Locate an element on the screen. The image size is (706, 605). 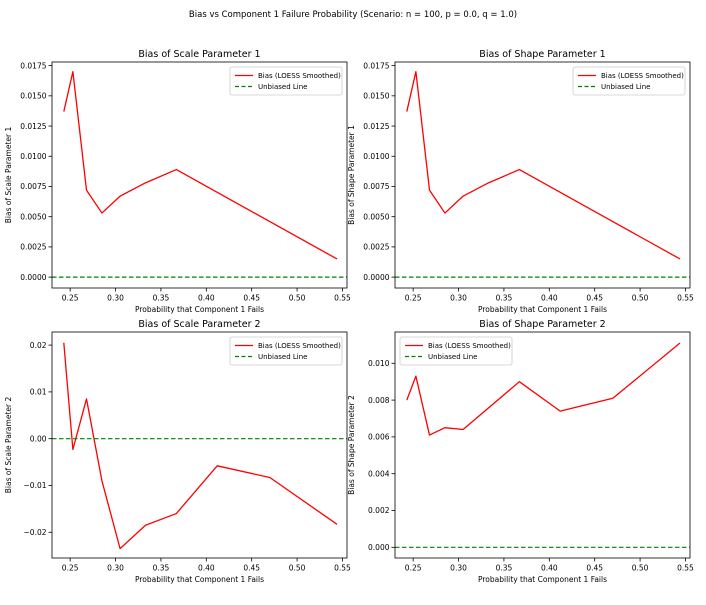
y-tick-label: 0.00 is located at coordinates (38, 438).